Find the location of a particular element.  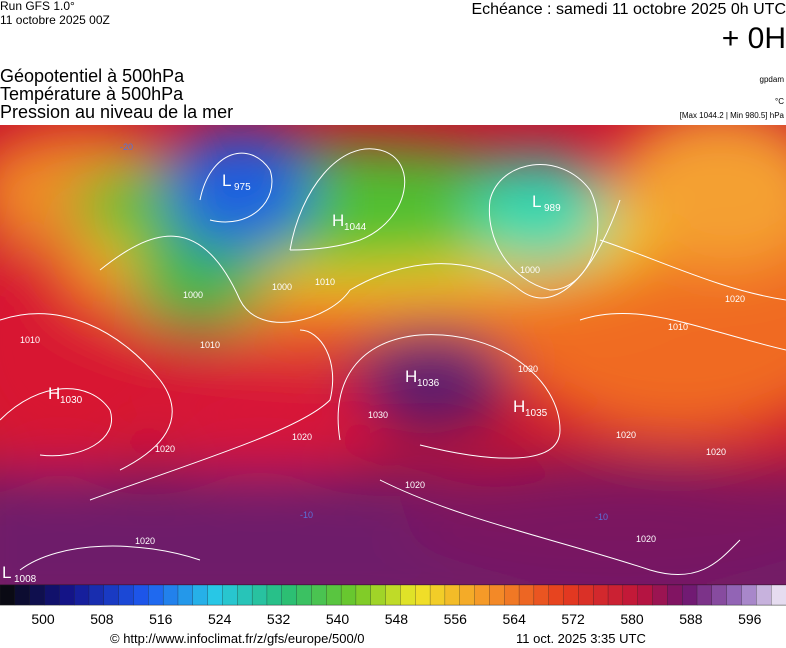

pressure-center-value: 1030 is located at coordinates (71, 400).